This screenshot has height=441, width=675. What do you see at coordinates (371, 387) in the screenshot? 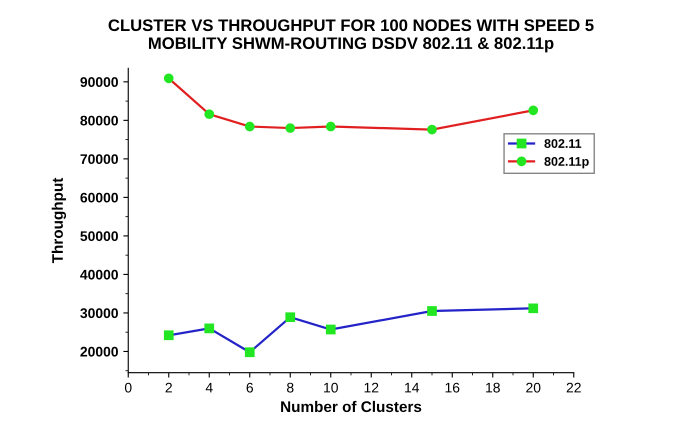
I see `x-tick-label: 12` at bounding box center [371, 387].